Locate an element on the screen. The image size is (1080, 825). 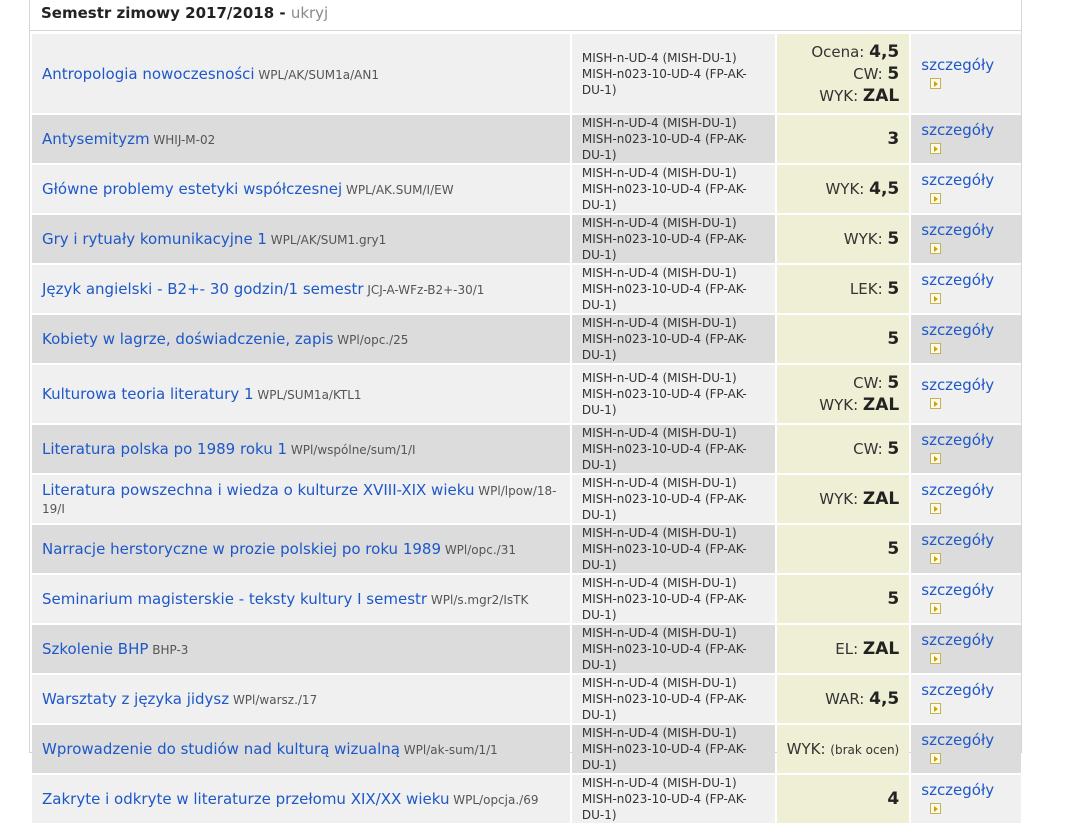
course-name-link: Kulturowa teoria literatury 1 is located at coordinates (148, 394).